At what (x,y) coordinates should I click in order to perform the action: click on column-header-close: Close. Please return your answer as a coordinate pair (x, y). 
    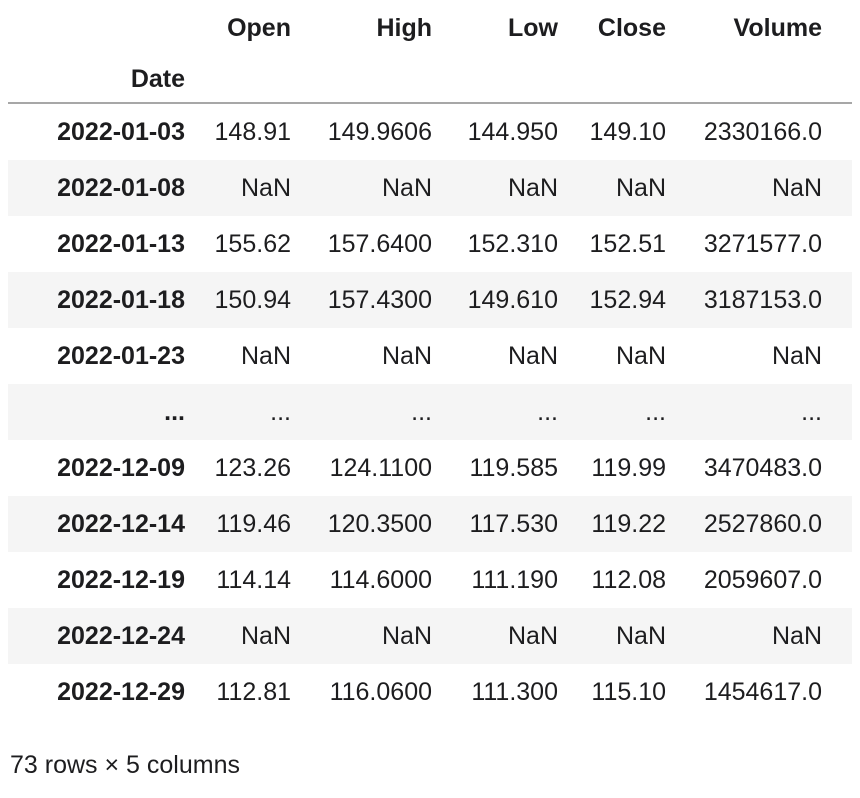
    Looking at the image, I should click on (631, 28).